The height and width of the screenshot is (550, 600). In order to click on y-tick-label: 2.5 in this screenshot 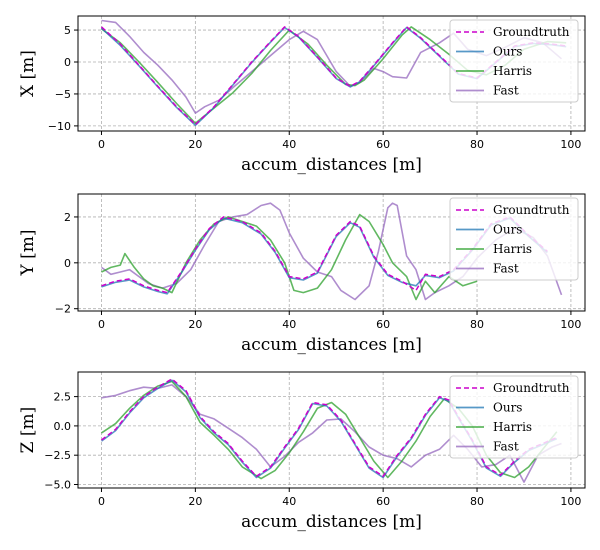, I will do `click(63, 397)`.